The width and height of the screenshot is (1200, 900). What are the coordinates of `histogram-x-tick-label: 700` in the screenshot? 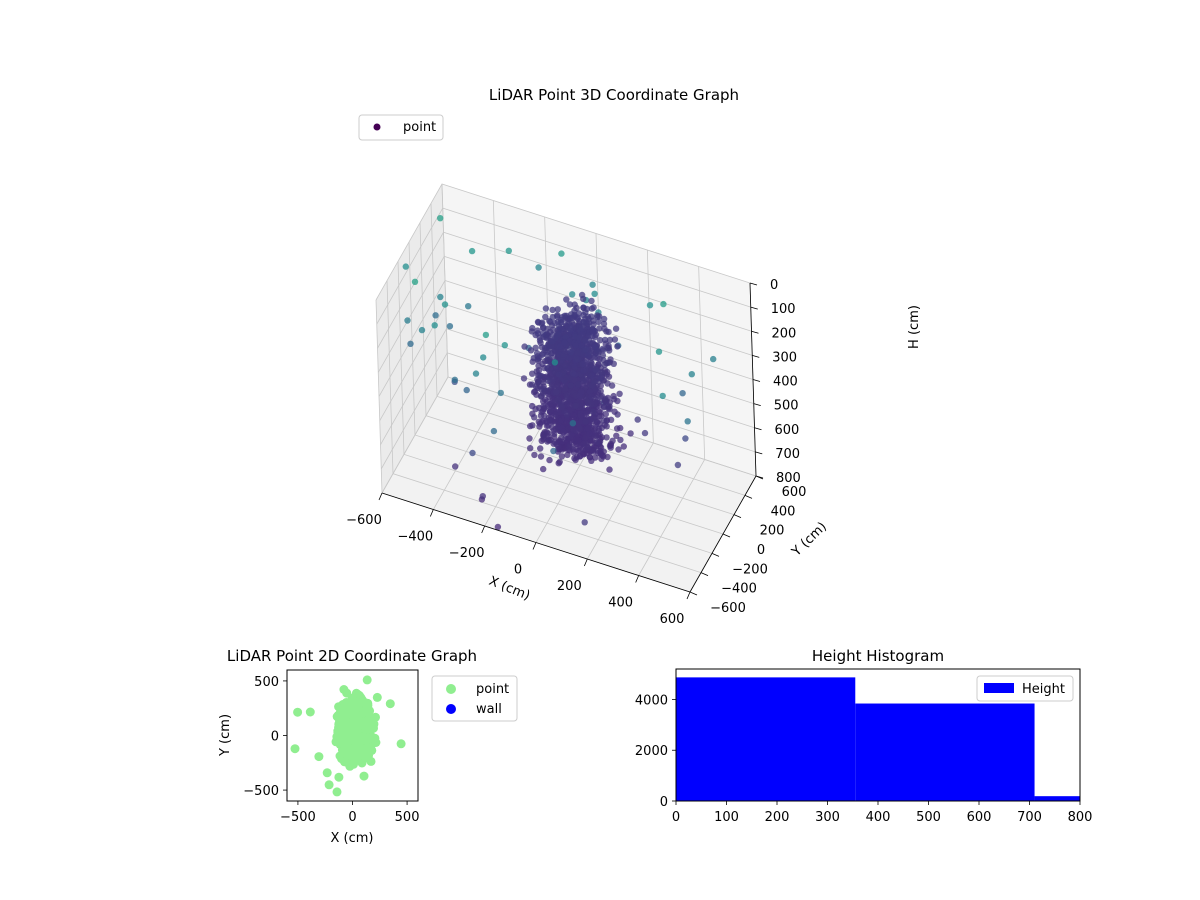 It's located at (1029, 817).